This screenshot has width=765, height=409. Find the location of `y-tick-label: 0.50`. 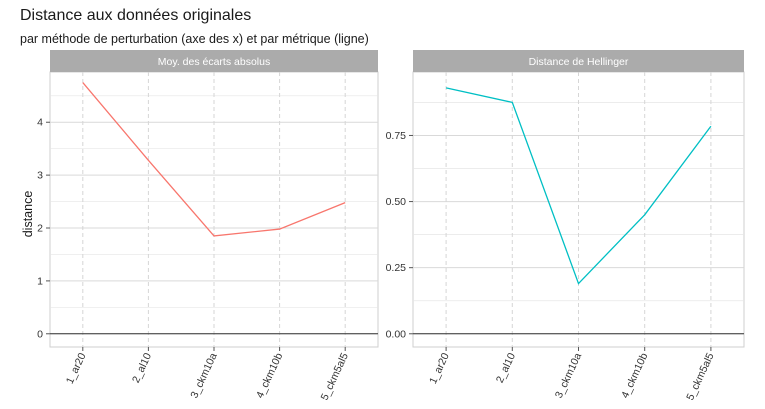

y-tick-label: 0.50 is located at coordinates (396, 202).